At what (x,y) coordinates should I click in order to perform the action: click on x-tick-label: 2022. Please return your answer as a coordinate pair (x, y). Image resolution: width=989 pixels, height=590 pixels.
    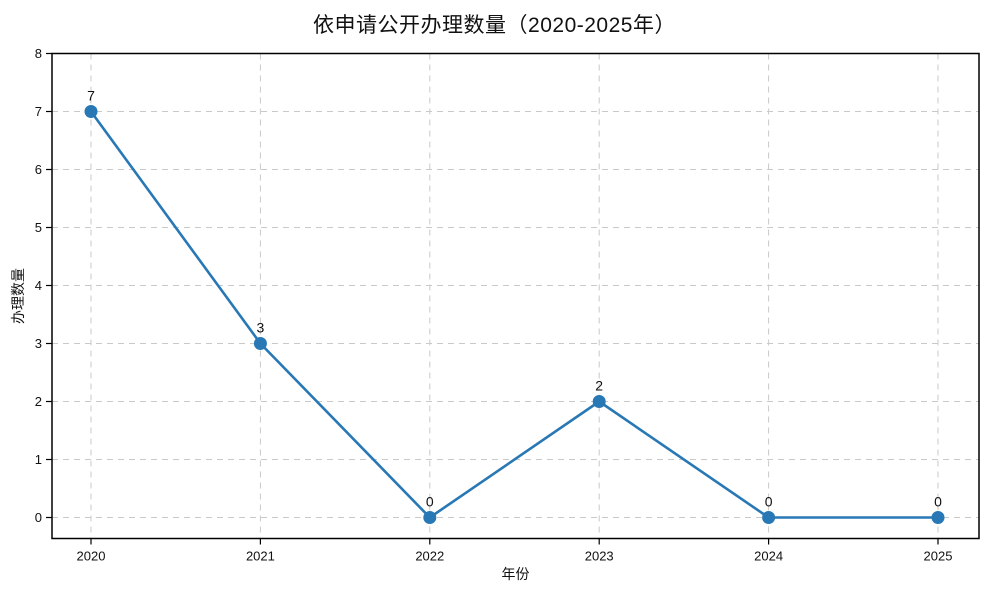
    Looking at the image, I should click on (429, 556).